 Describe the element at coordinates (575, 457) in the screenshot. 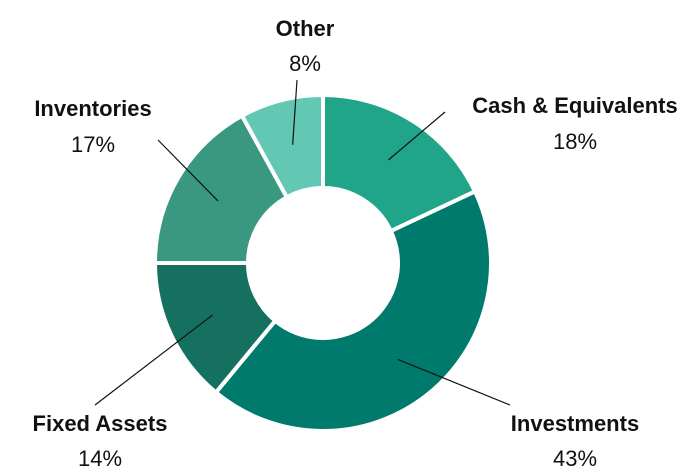

I see `slice-value: 43%` at that location.